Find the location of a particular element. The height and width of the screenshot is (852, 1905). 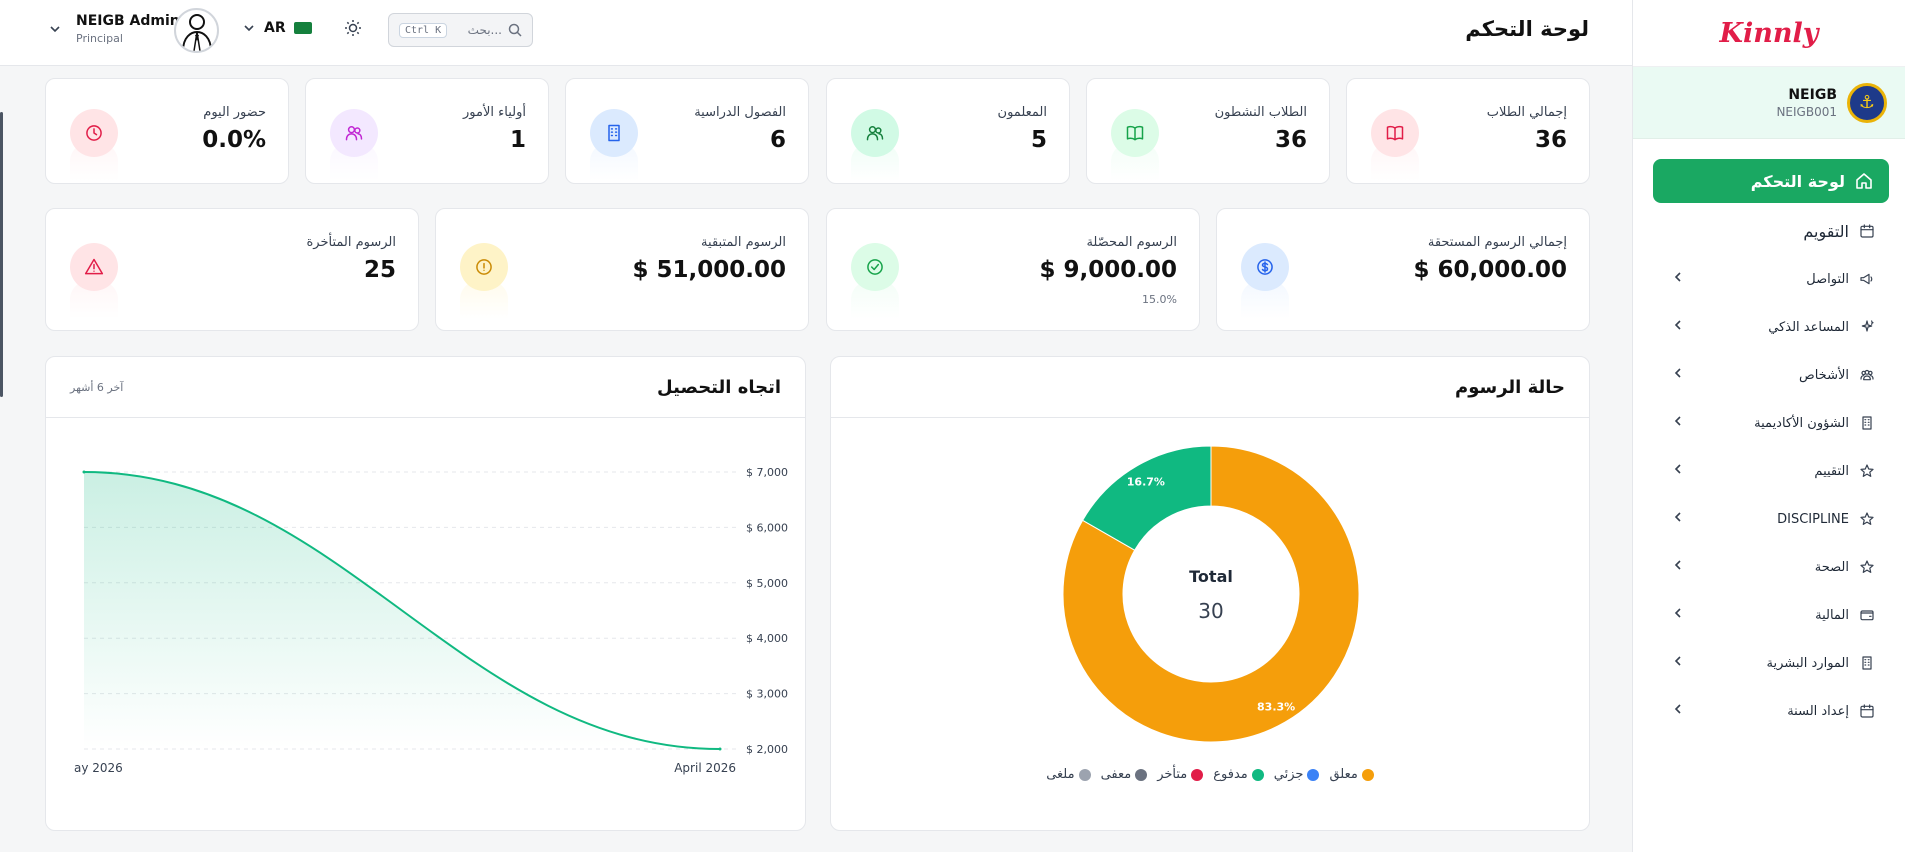

sidebar-item: الأشخاص is located at coordinates (1771, 375).